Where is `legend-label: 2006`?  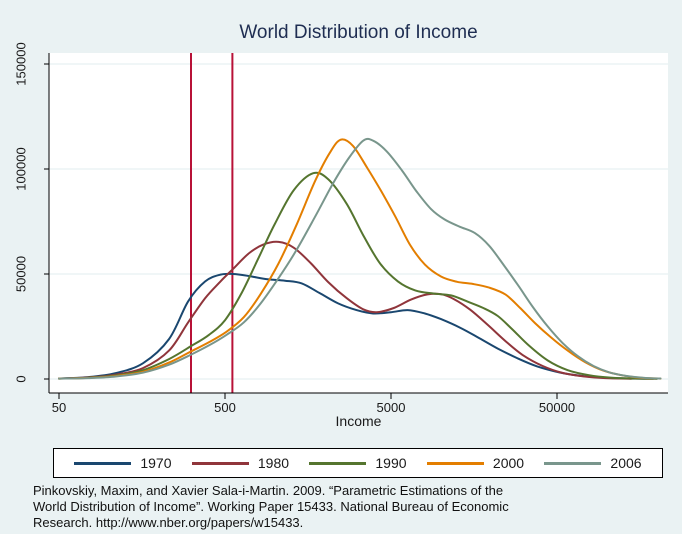 legend-label: 2006 is located at coordinates (626, 463).